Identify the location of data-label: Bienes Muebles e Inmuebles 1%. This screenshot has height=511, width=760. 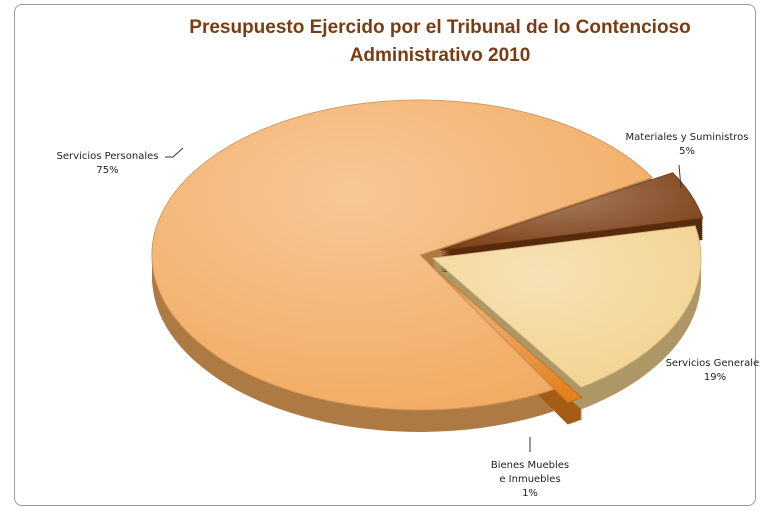
(530, 480).